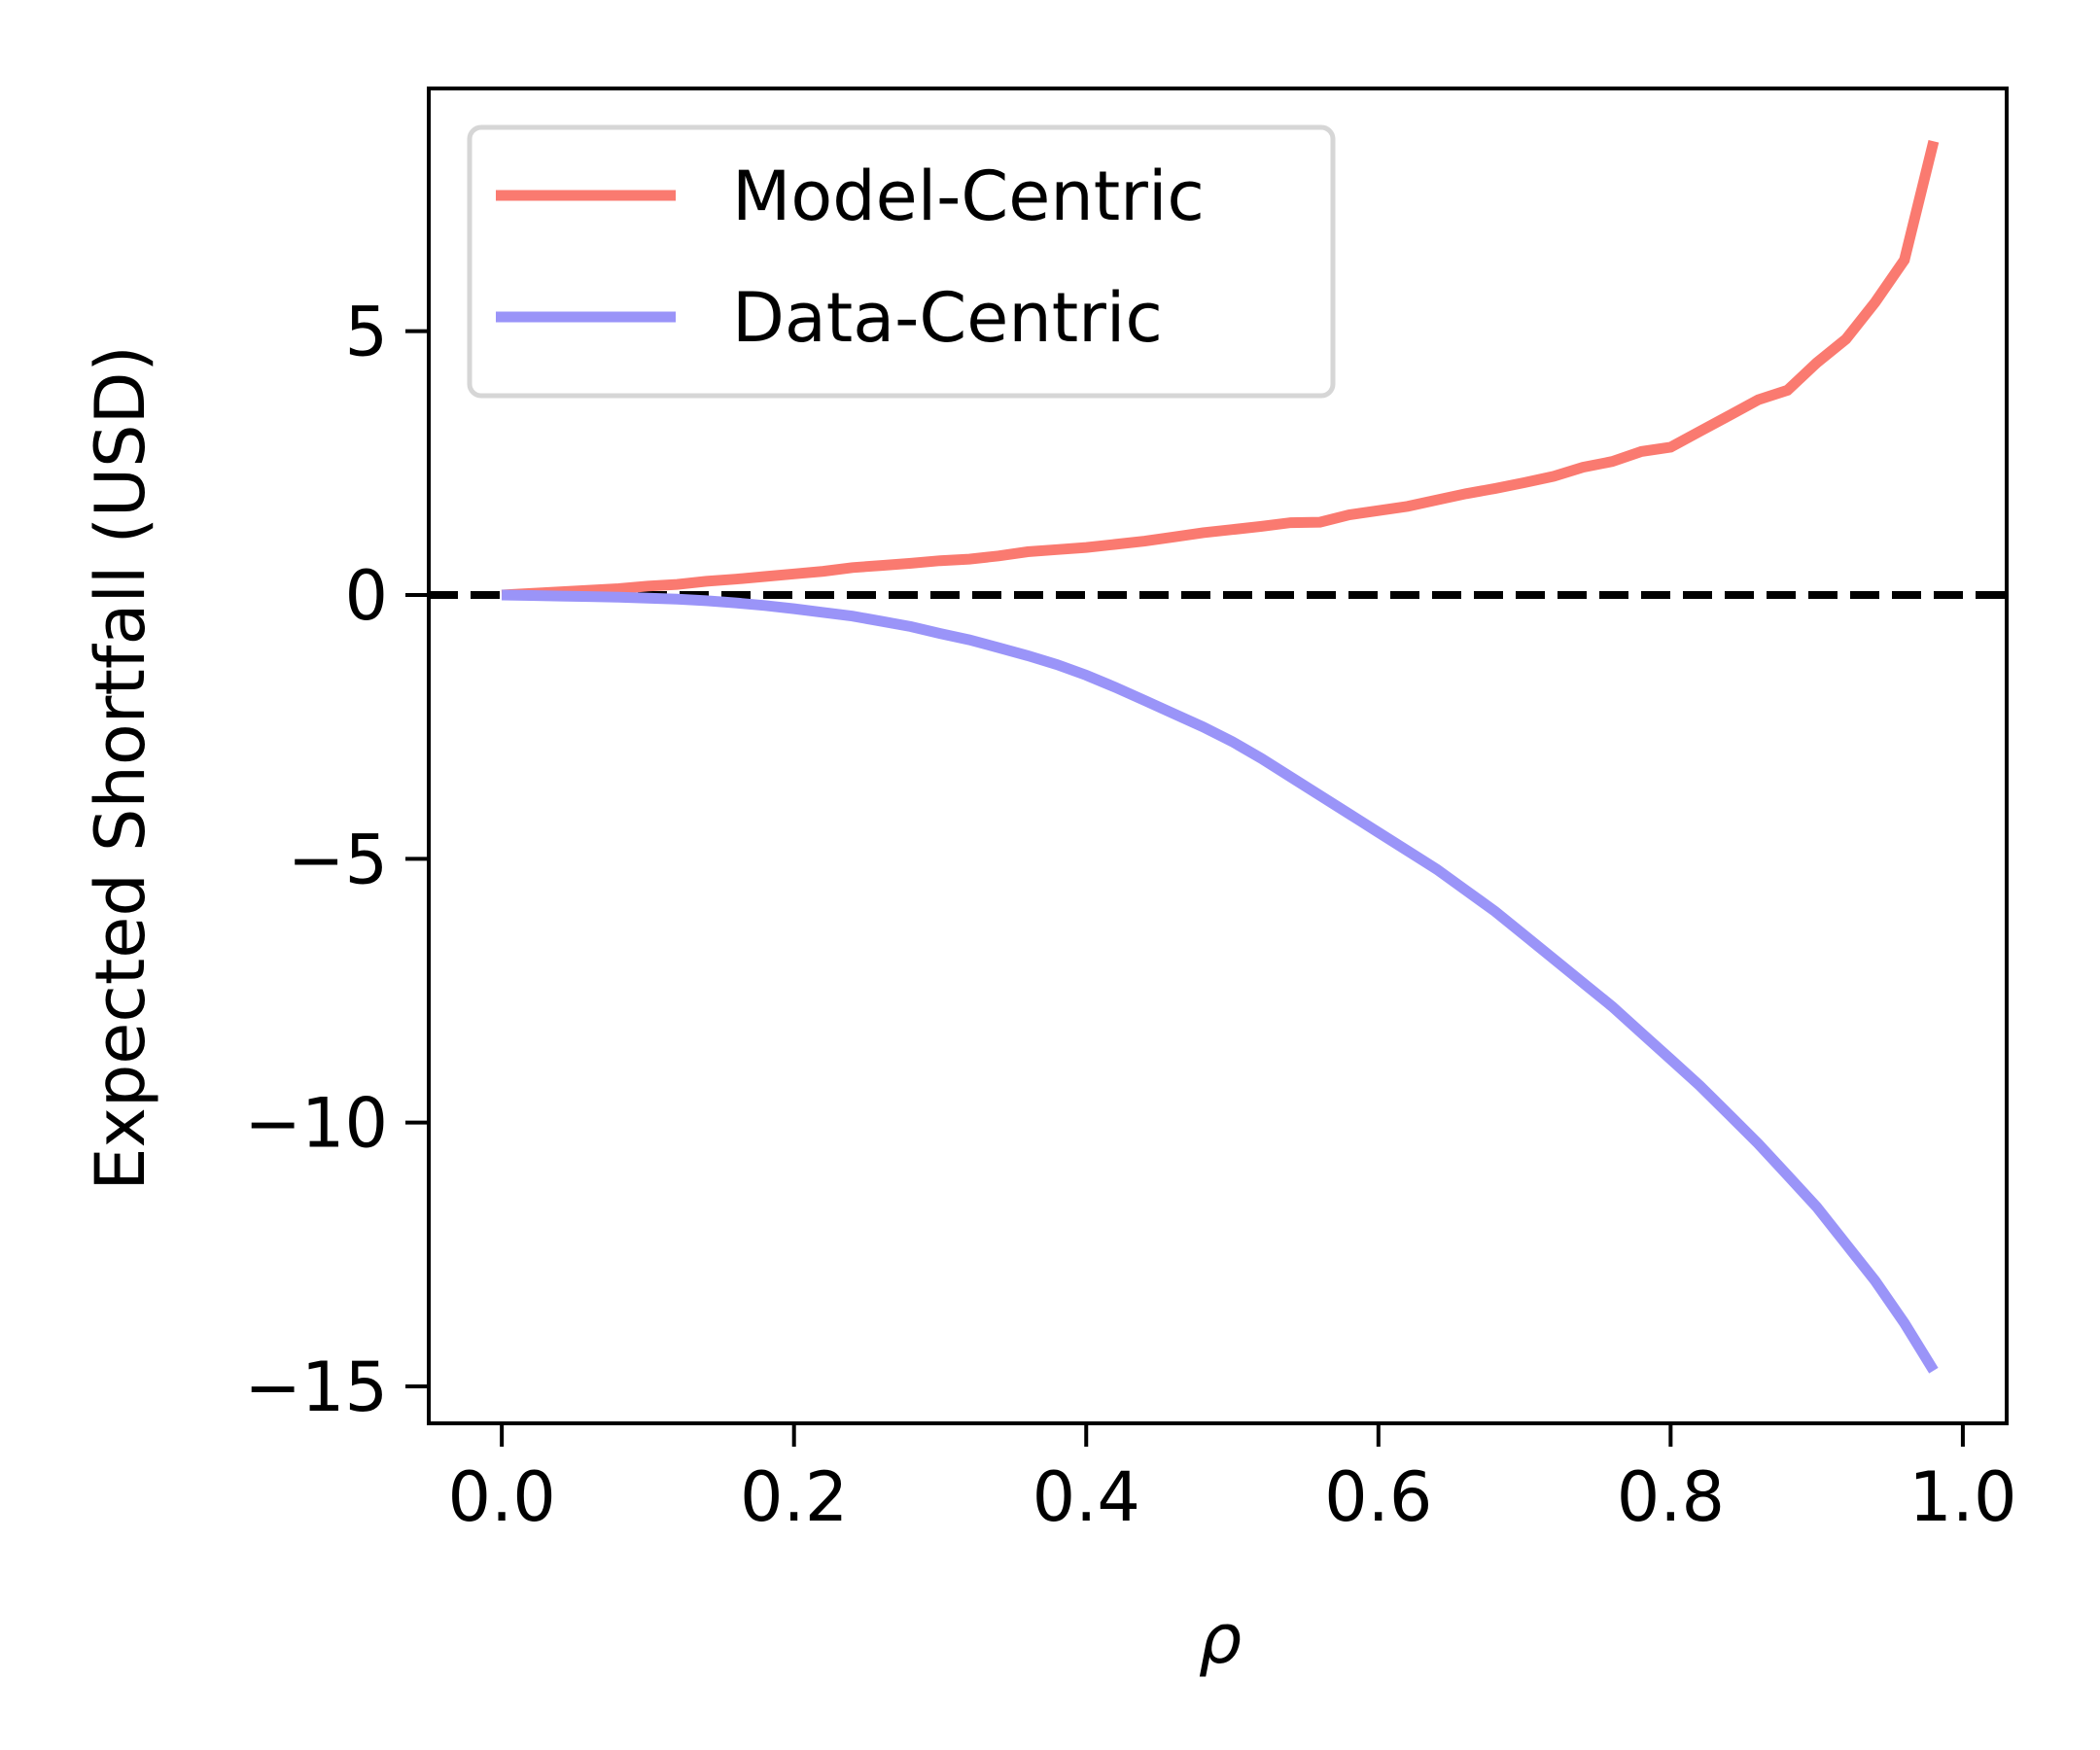 The image size is (2100, 1750). Describe the element at coordinates (1232, 1480) in the screenshot. I see `x-axis: 0.0 0.2 0.4 0.6 0.8 1.0` at that location.